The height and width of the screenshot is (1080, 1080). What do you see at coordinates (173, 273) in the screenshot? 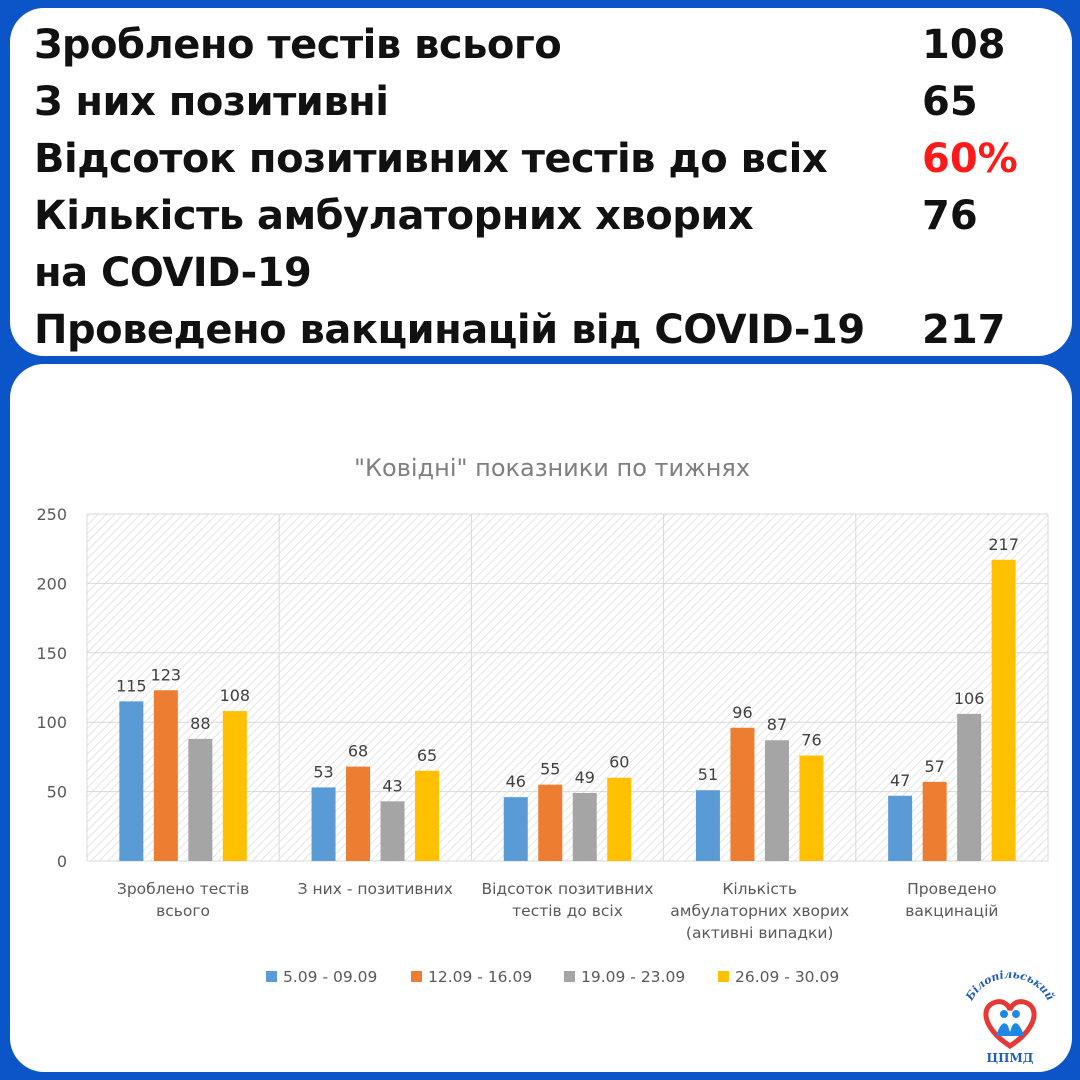
I see `stat-label-outpatients-line2: на COVID-19` at bounding box center [173, 273].